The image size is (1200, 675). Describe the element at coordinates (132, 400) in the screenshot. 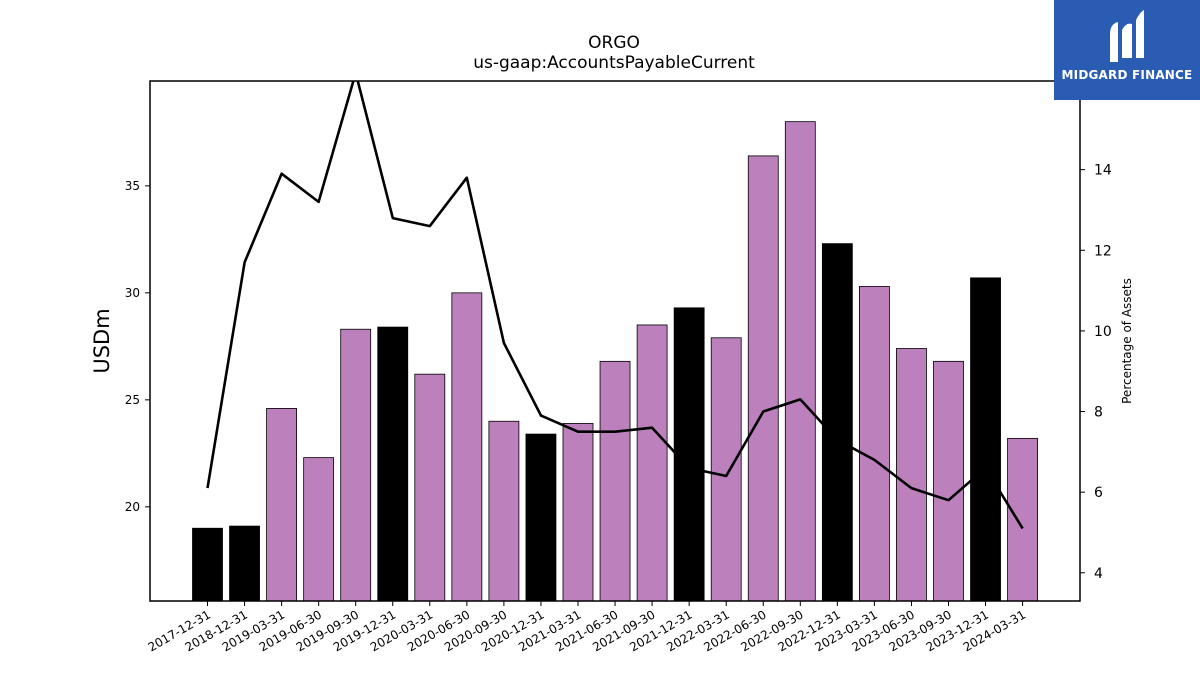

I see `y-tick-label: 25` at that location.